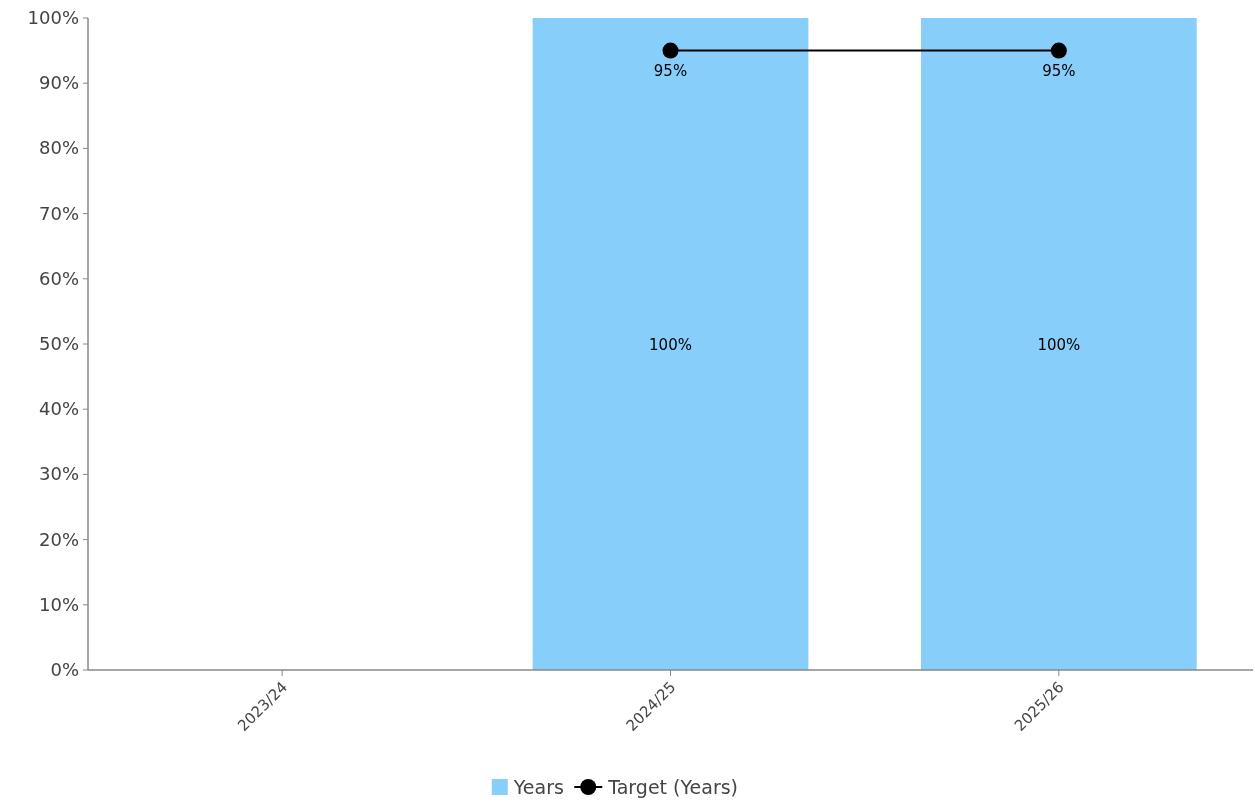  I want to click on y-tick-label: 90%, so click(58, 83).